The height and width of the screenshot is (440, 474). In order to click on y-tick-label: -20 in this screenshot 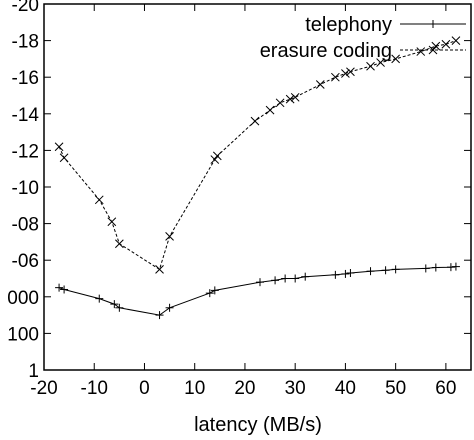, I will do `click(25, 8)`.